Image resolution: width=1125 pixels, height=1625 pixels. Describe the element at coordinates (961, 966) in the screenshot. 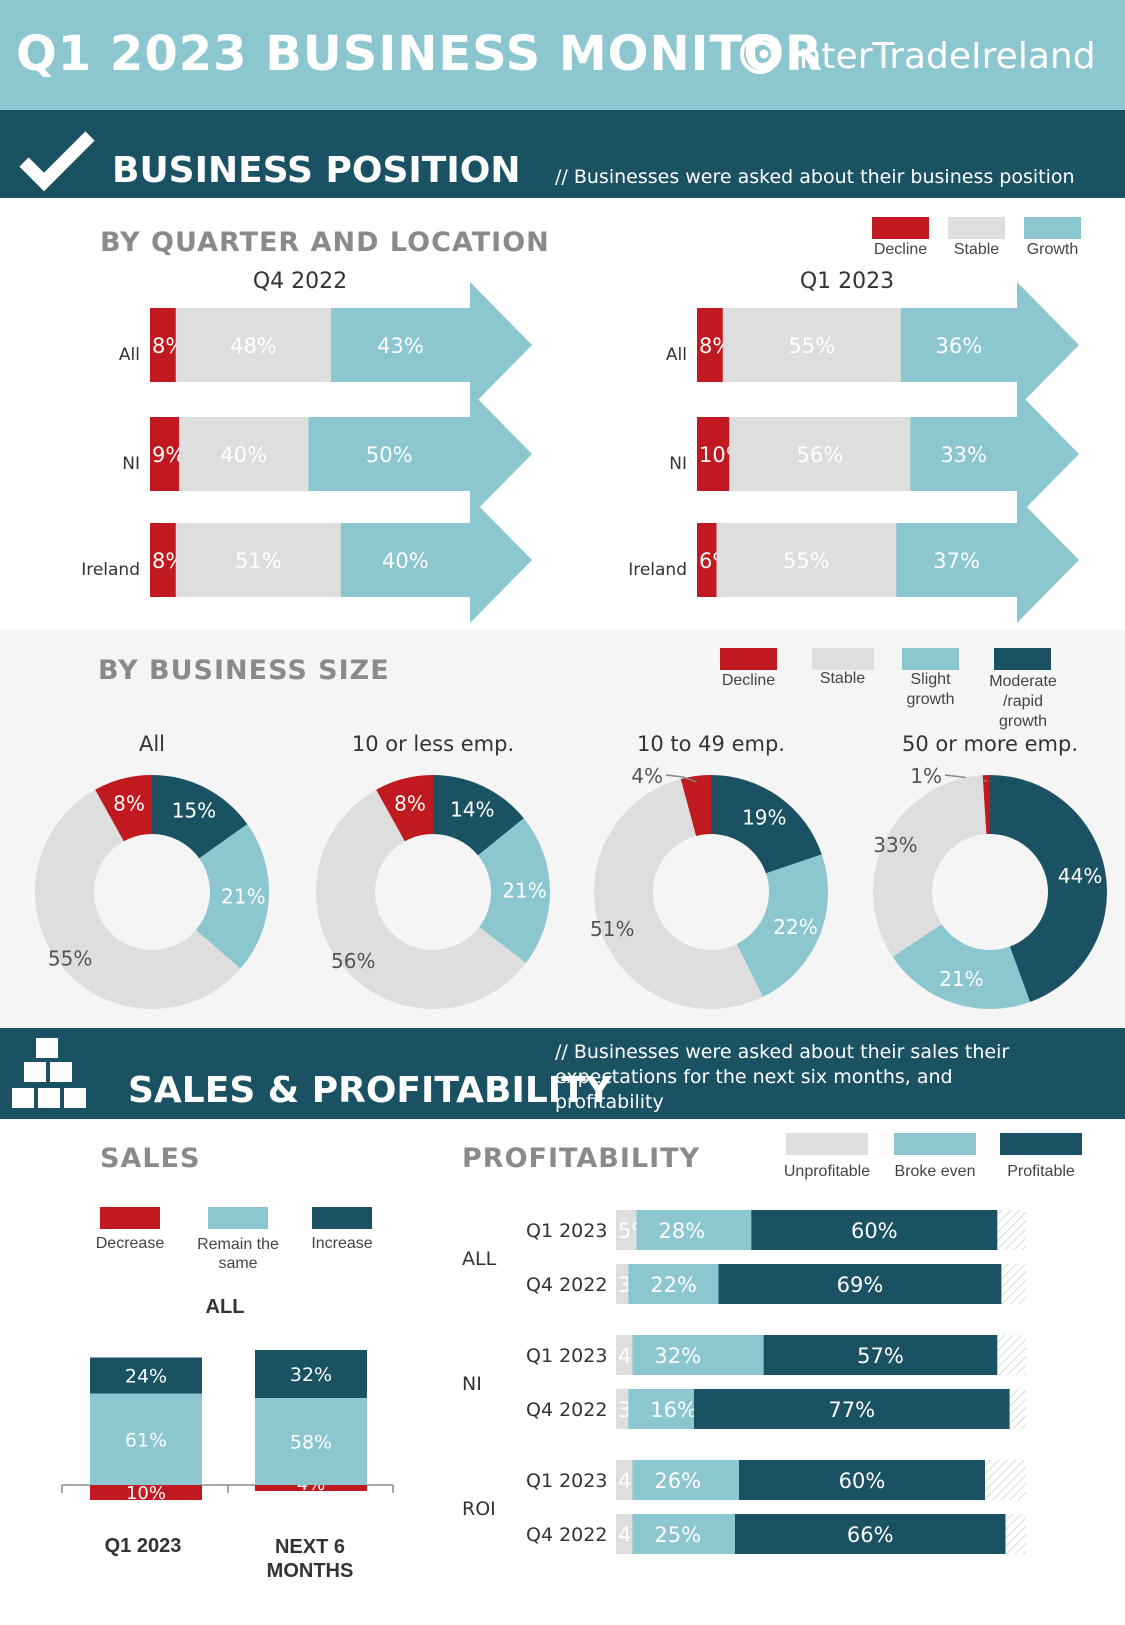

I see `donut-slice-slight` at that location.